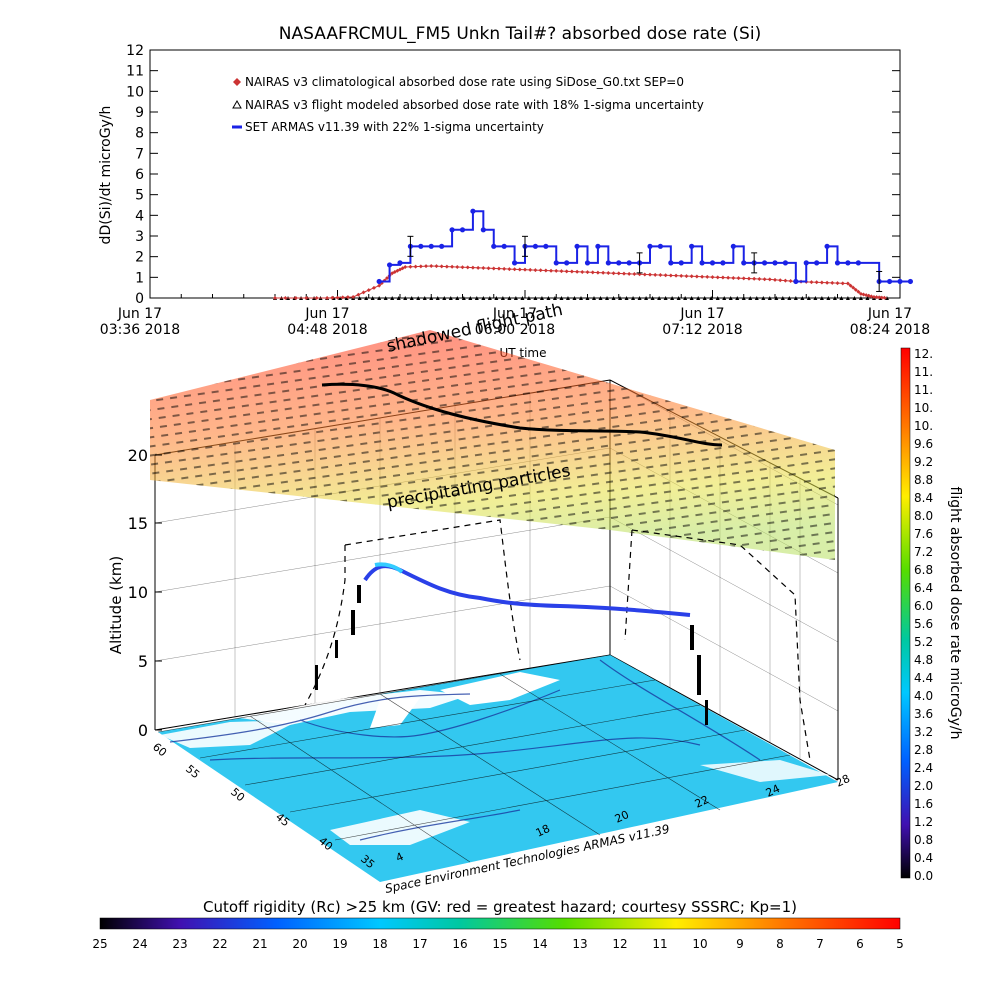  What do you see at coordinates (890, 330) in the screenshot?
I see `top-x-tick-label-time: 08:24 2018` at bounding box center [890, 330].